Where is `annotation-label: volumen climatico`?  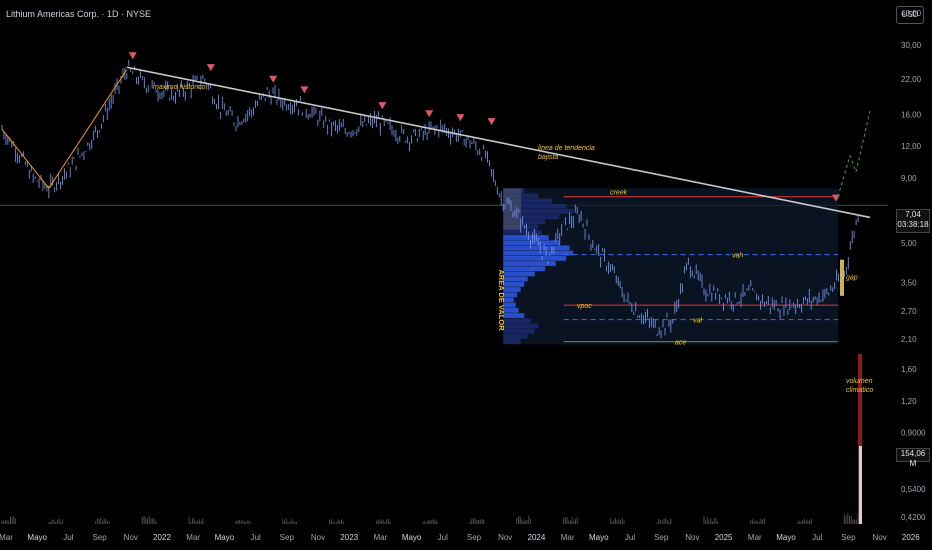
annotation-label: volumen climatico is located at coordinates (859, 386).